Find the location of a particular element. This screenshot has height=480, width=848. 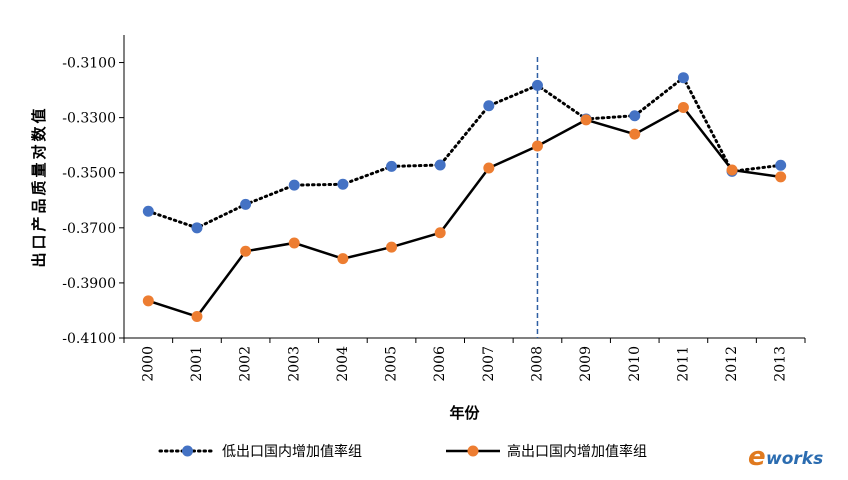

x-tick-label: 2011 is located at coordinates (683, 364).